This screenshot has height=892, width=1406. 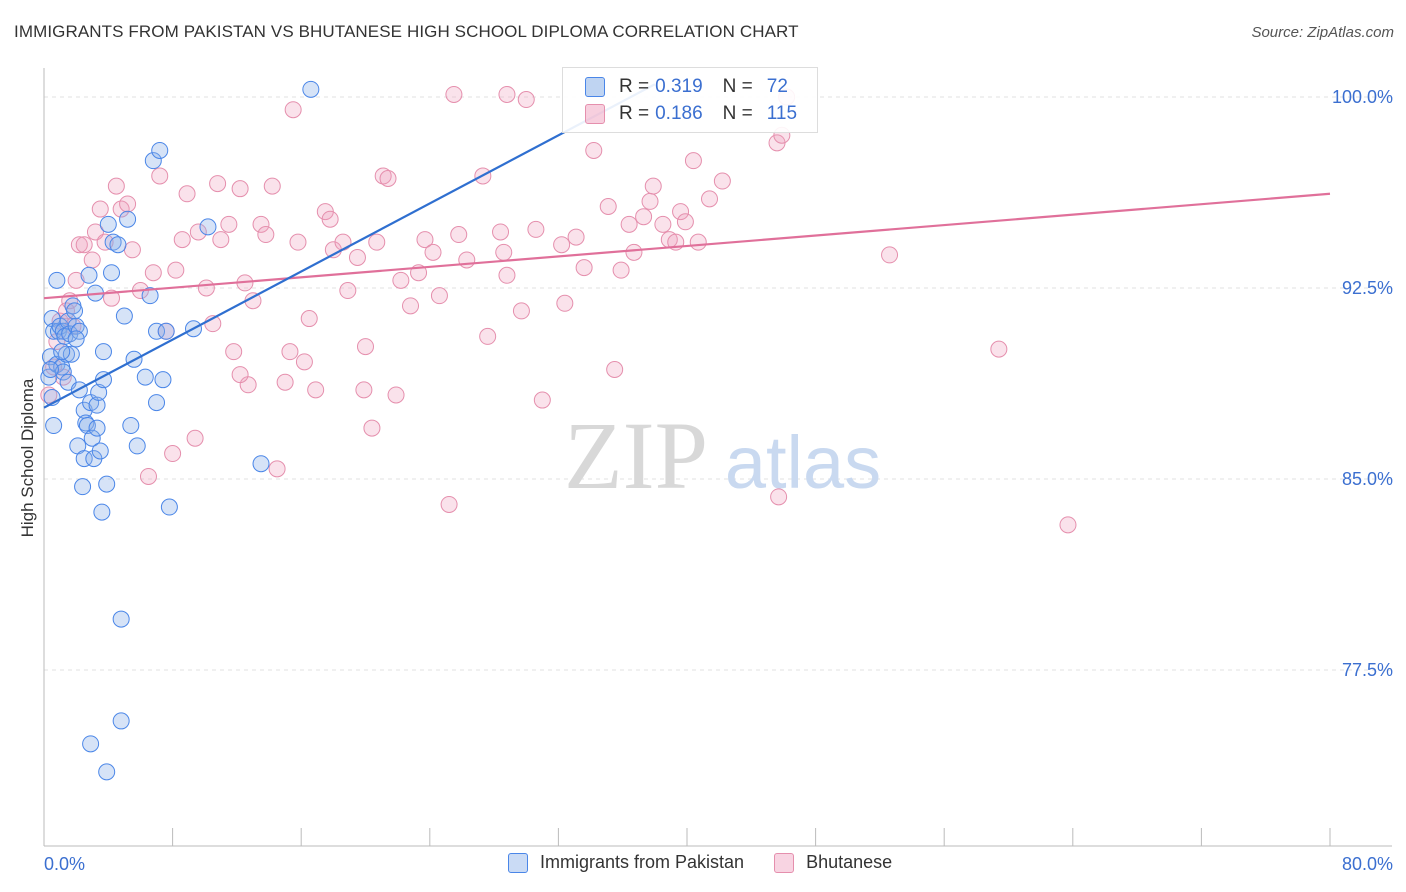 What do you see at coordinates (64, 864) in the screenshot?
I see `x-tick-label: 0.0%` at bounding box center [64, 864].